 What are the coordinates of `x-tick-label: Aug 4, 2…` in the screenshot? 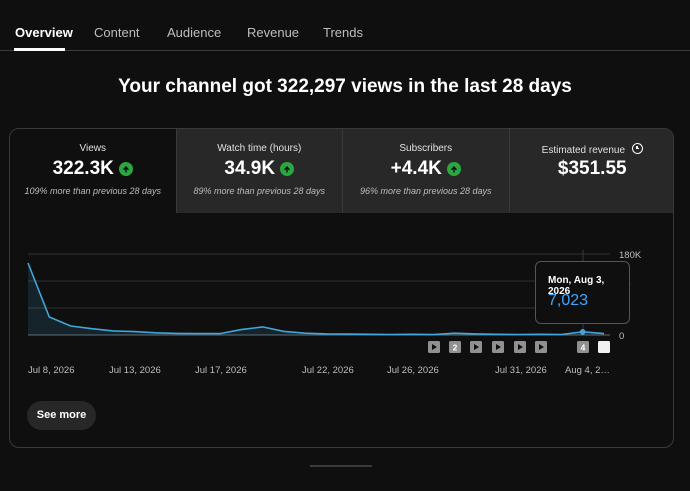 It's located at (587, 370).